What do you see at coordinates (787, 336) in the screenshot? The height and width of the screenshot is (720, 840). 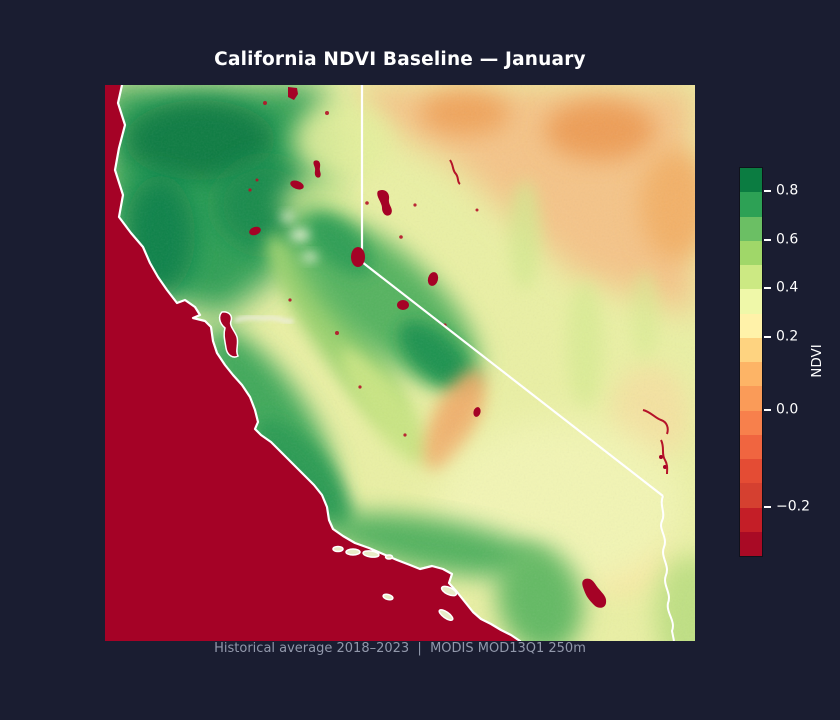 I see `colorbar-tick-label: 0.2` at bounding box center [787, 336].